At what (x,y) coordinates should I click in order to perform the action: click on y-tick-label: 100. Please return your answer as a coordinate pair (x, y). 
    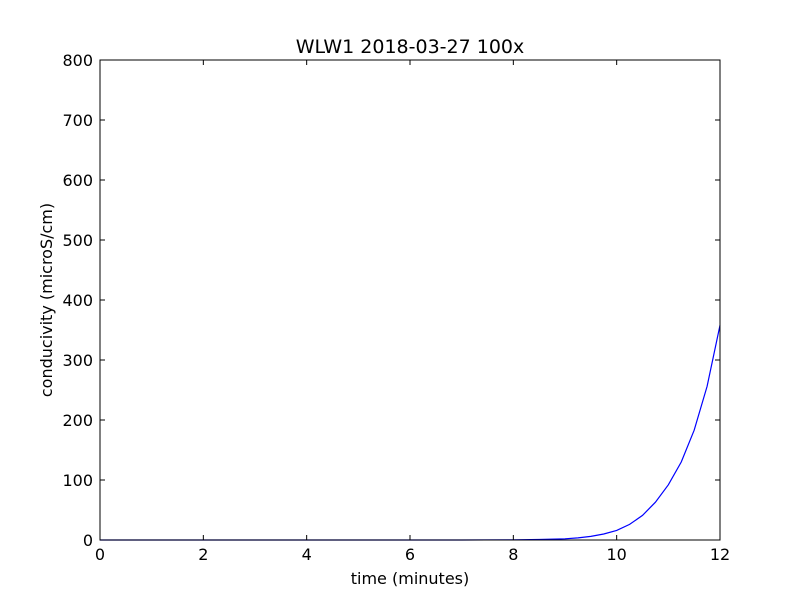
    Looking at the image, I should click on (77, 480).